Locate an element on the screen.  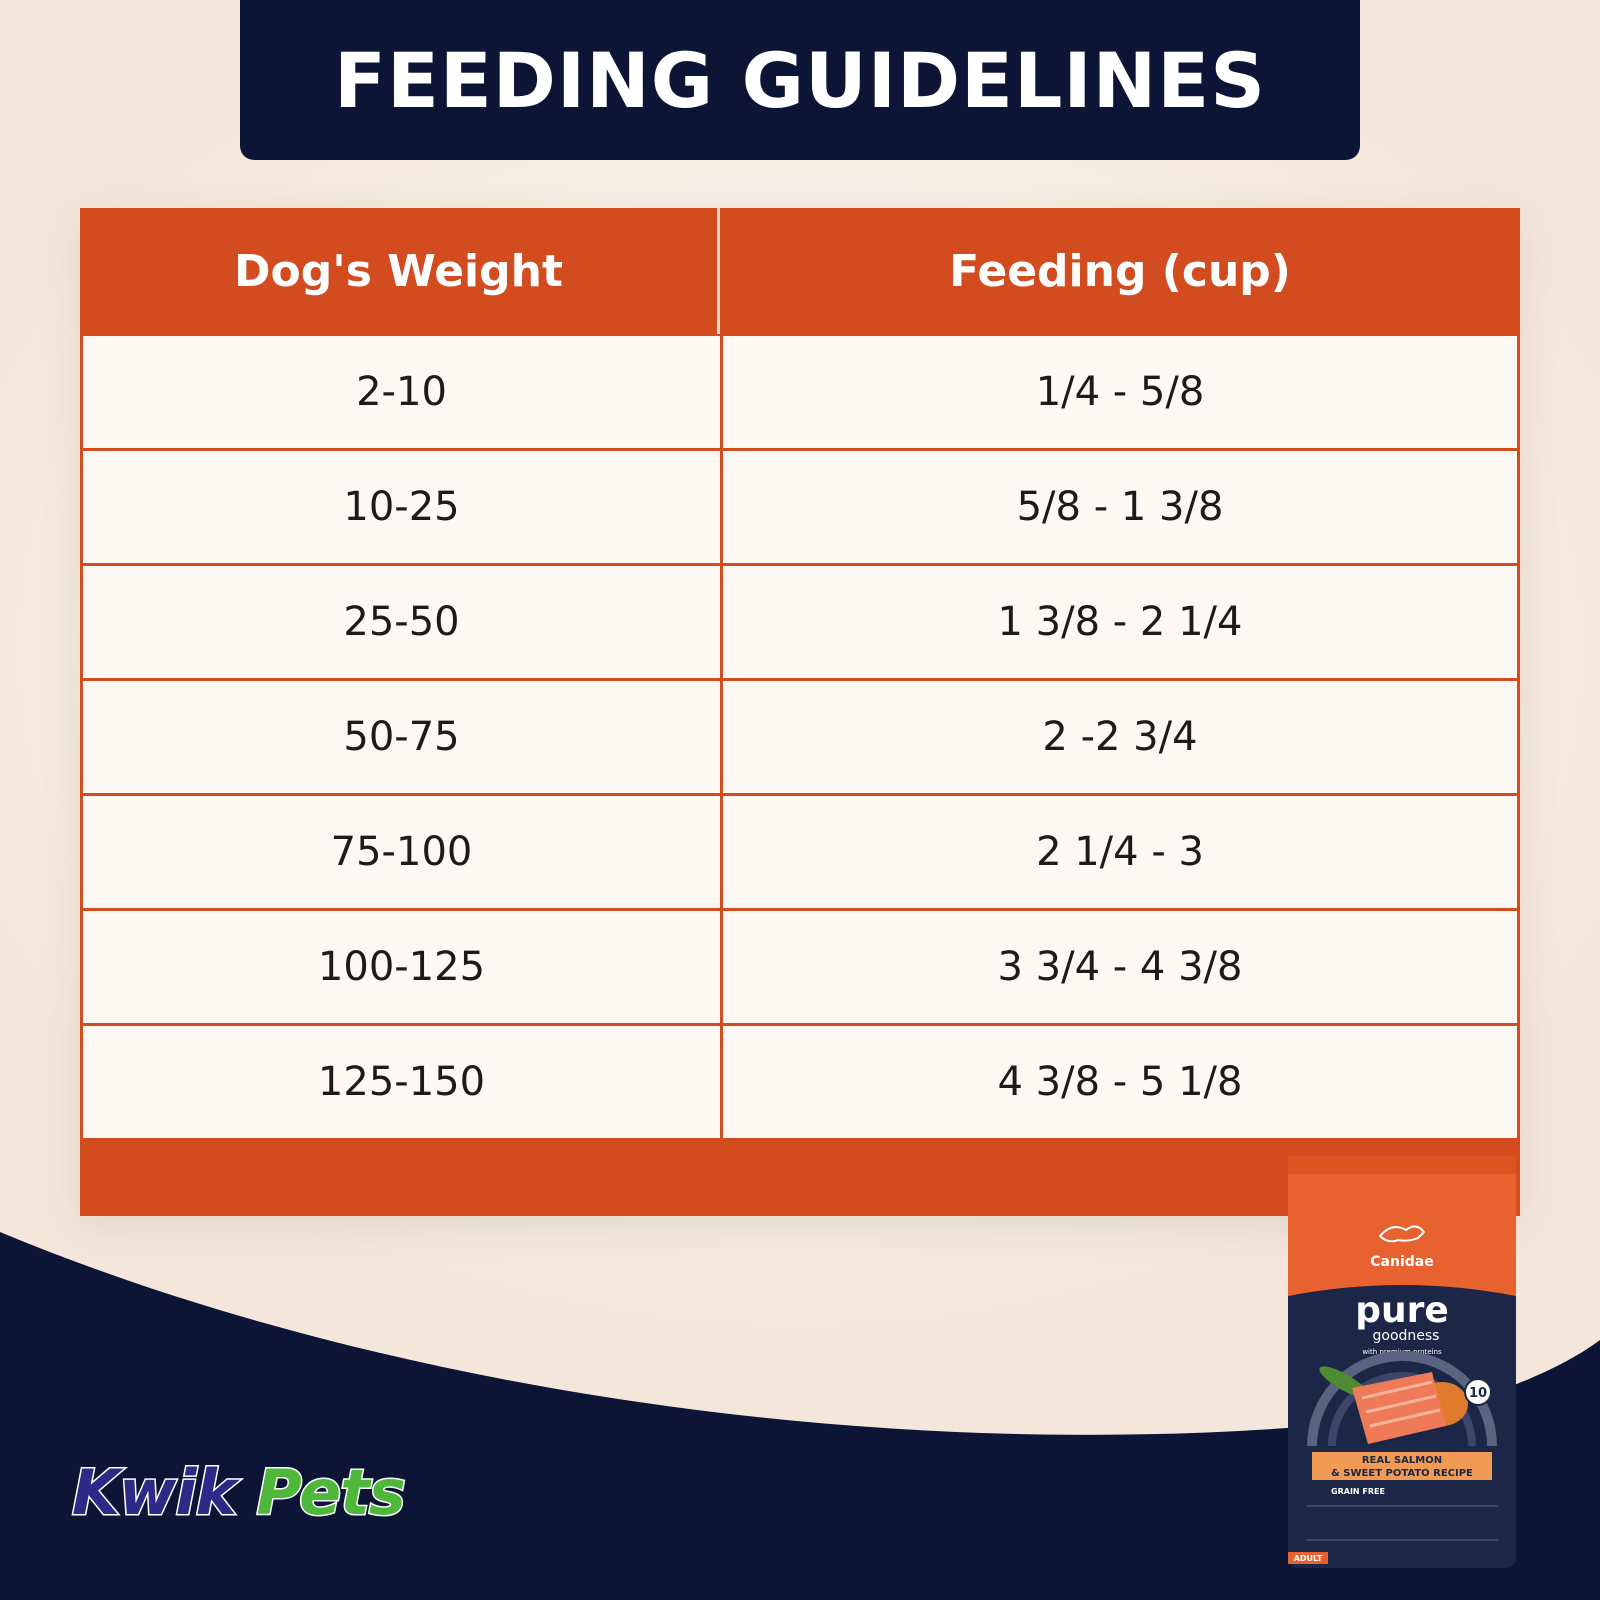
logo-pets-text: Pets is located at coordinates (331, 1493).